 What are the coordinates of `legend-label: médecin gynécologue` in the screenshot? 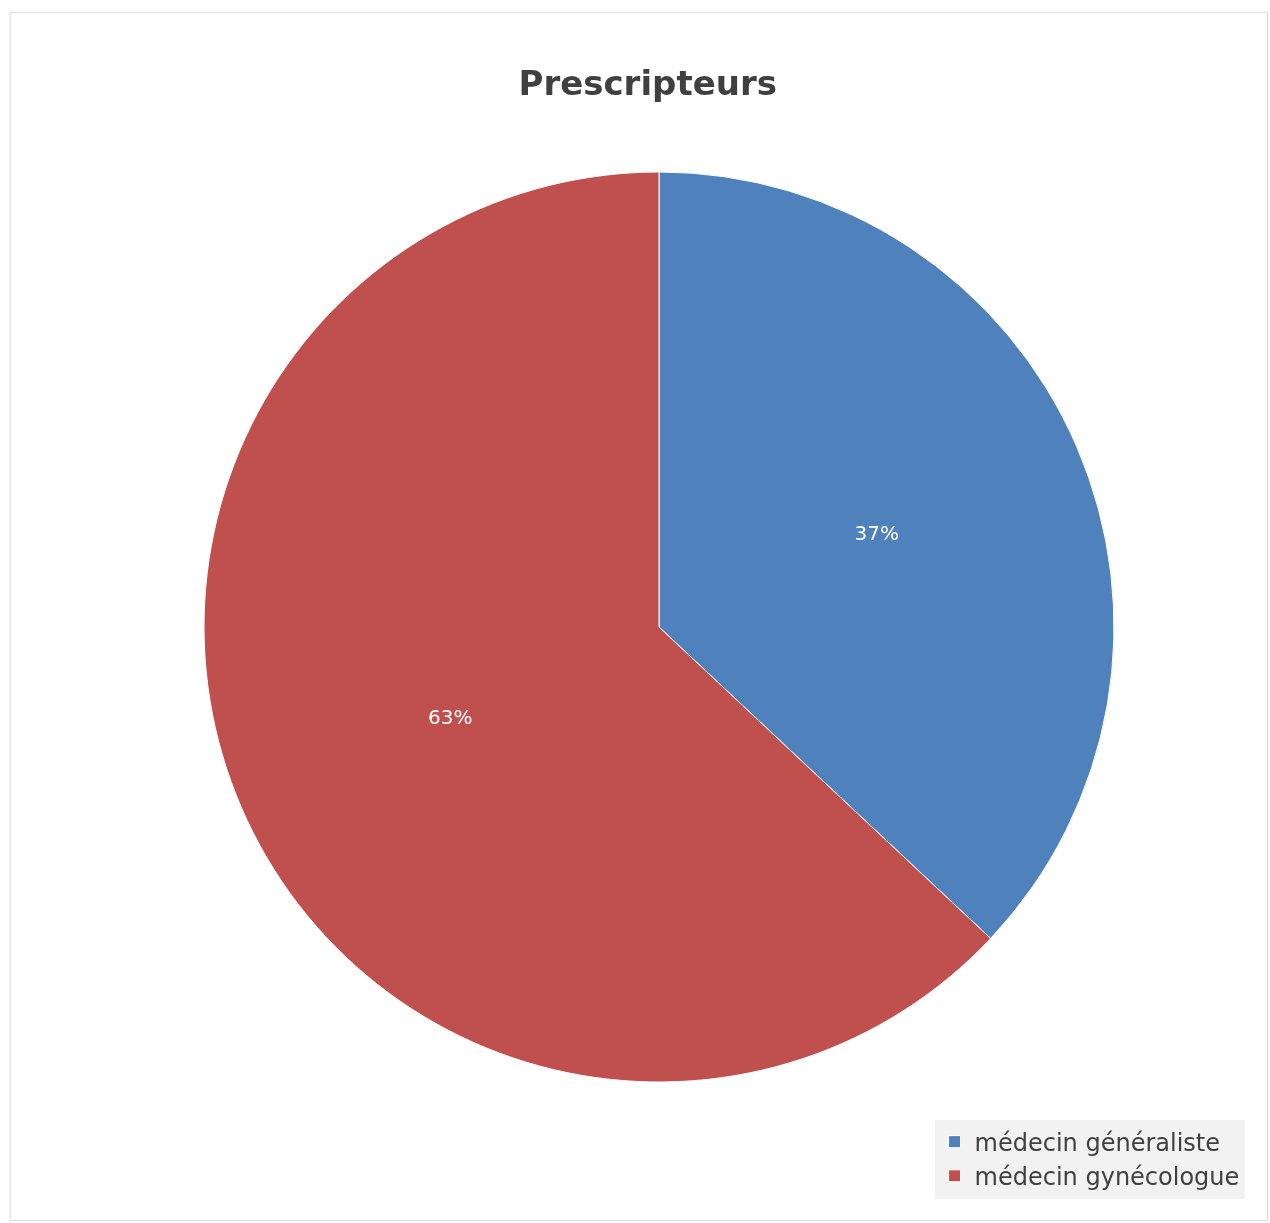 It's located at (1107, 1177).